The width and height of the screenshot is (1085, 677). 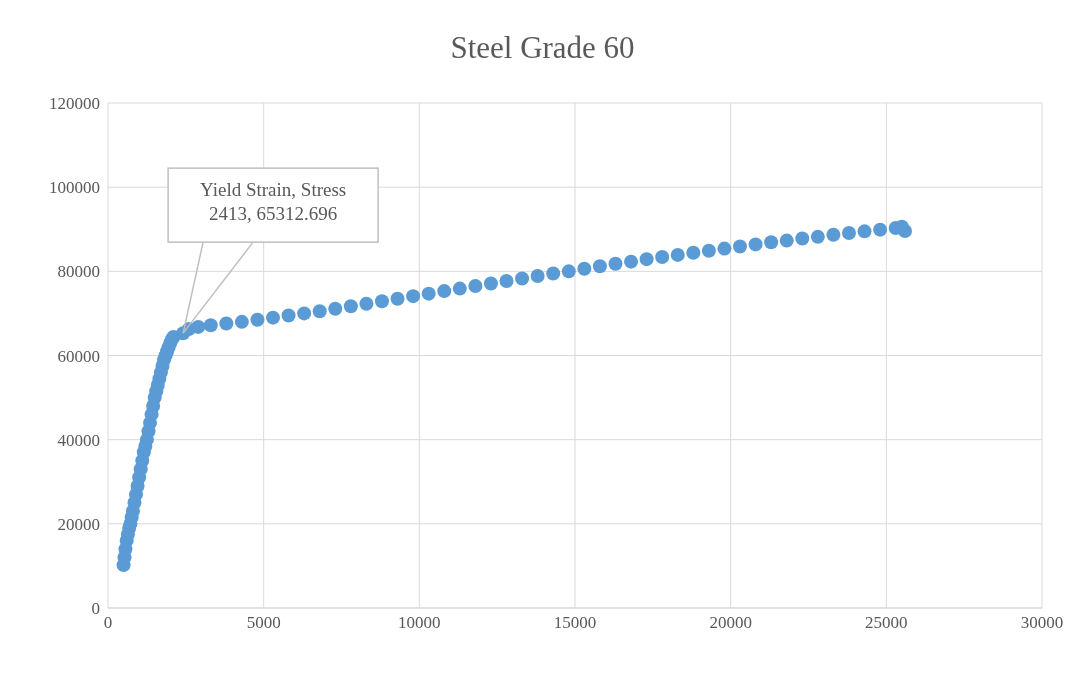 What do you see at coordinates (575, 623) in the screenshot?
I see `x-tick-label: 15000` at bounding box center [575, 623].